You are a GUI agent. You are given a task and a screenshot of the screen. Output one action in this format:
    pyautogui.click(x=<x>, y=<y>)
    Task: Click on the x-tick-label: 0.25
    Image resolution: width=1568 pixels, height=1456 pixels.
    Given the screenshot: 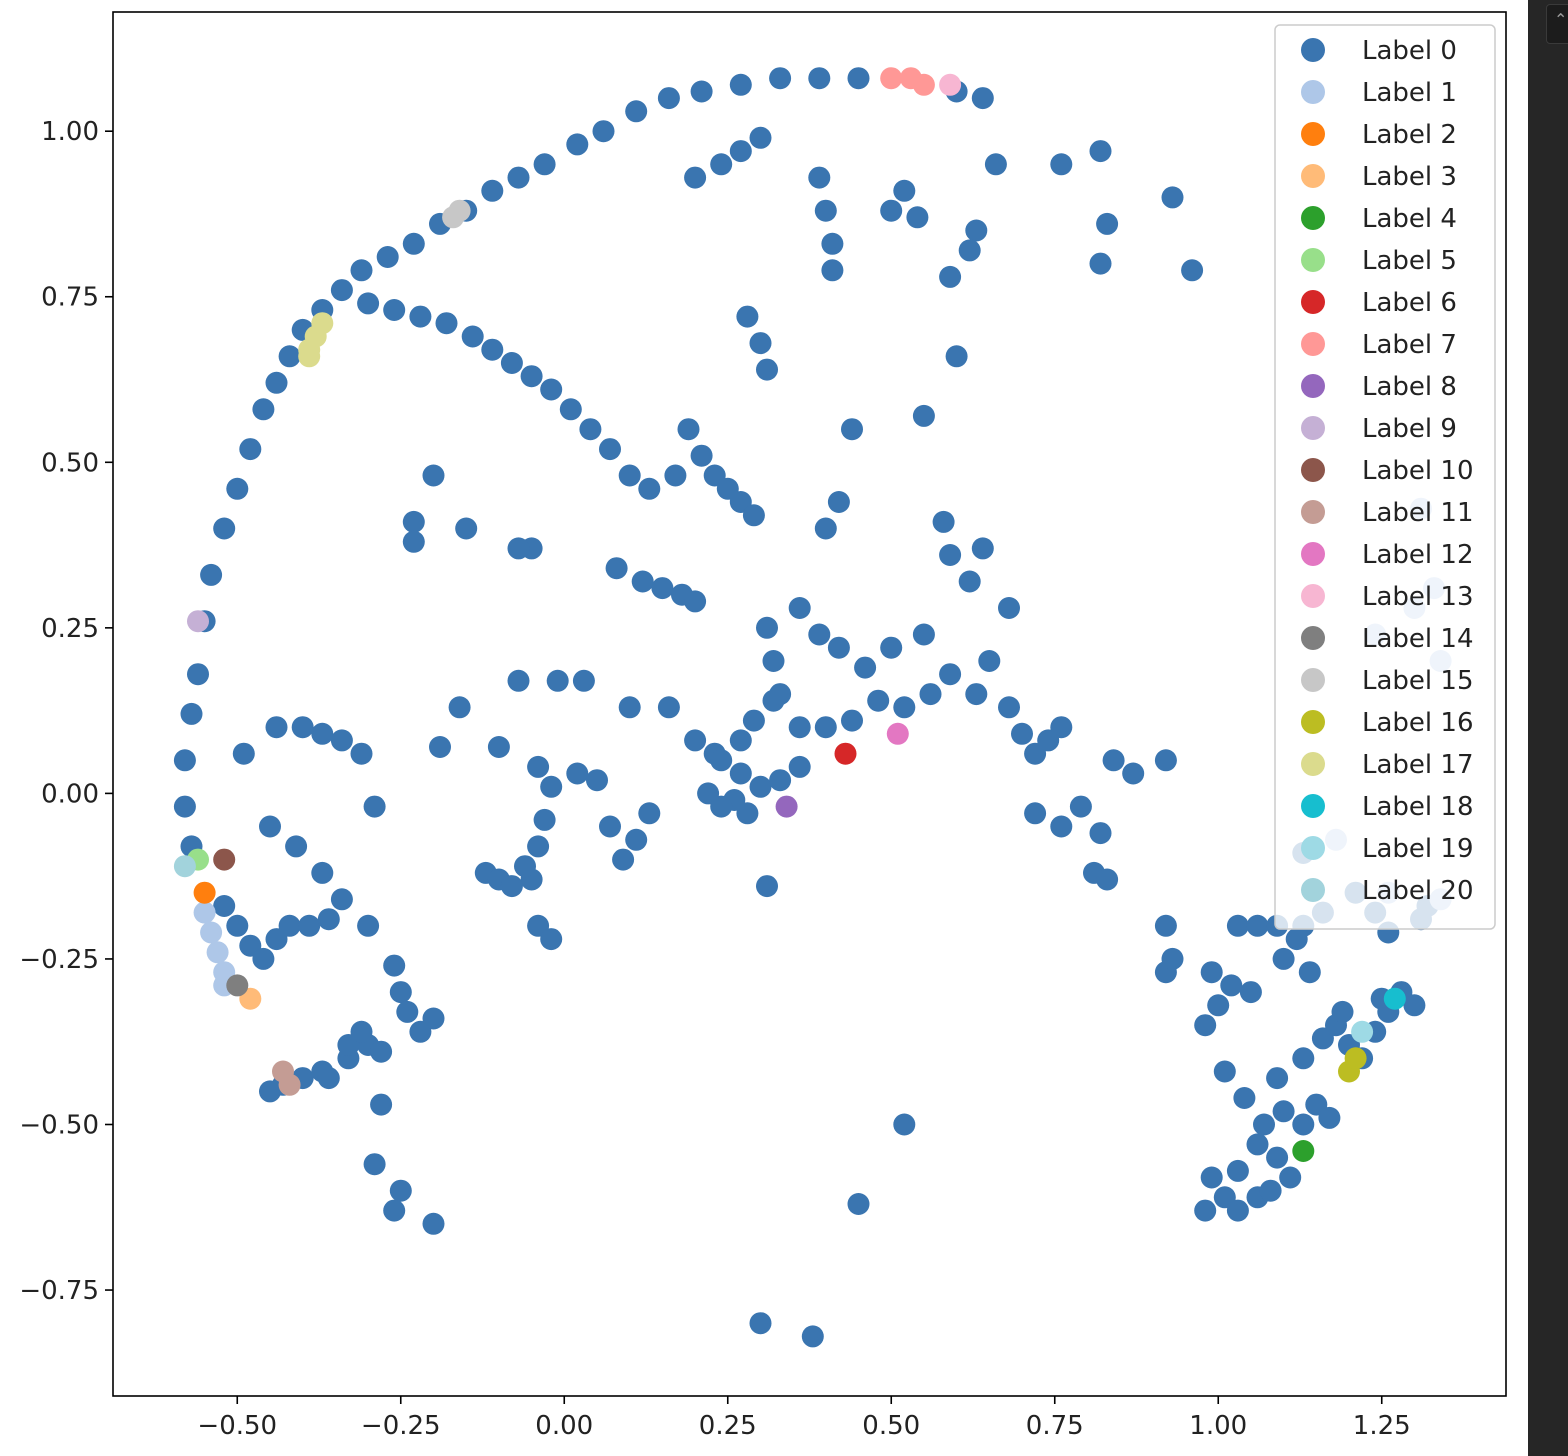 What is the action you would take?
    pyautogui.click(x=728, y=1426)
    